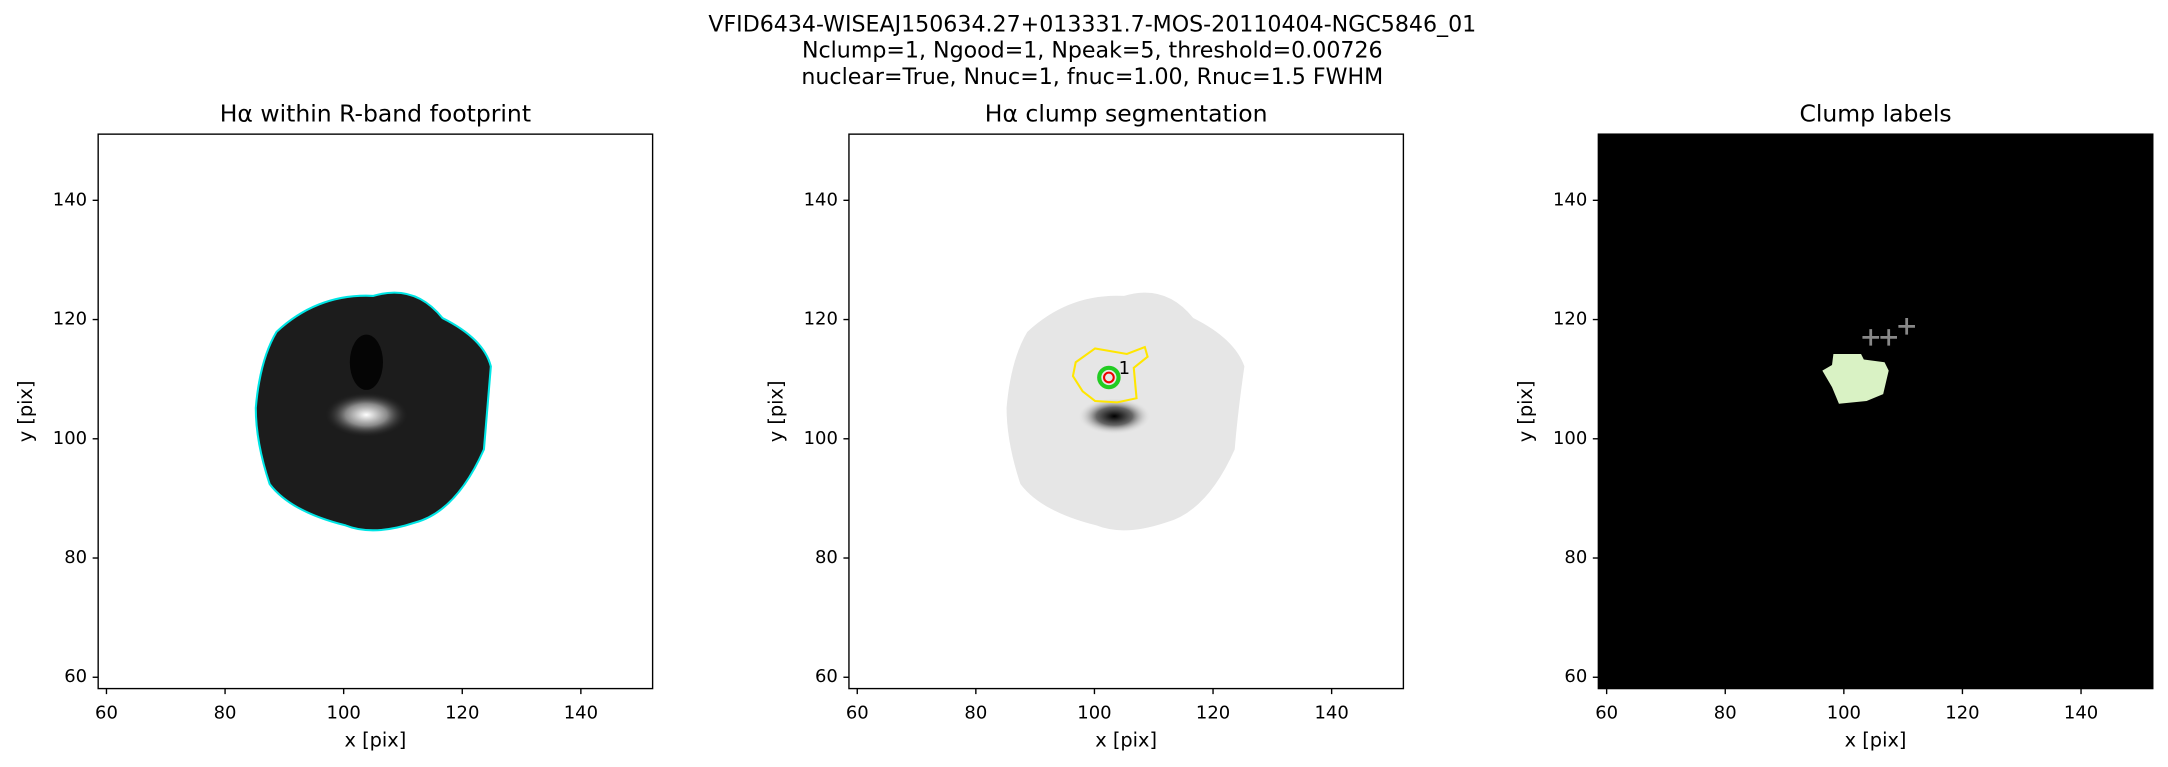 This screenshot has height=767, width=2168. I want to click on panel-title: Hα within R-band footprint, so click(375, 113).